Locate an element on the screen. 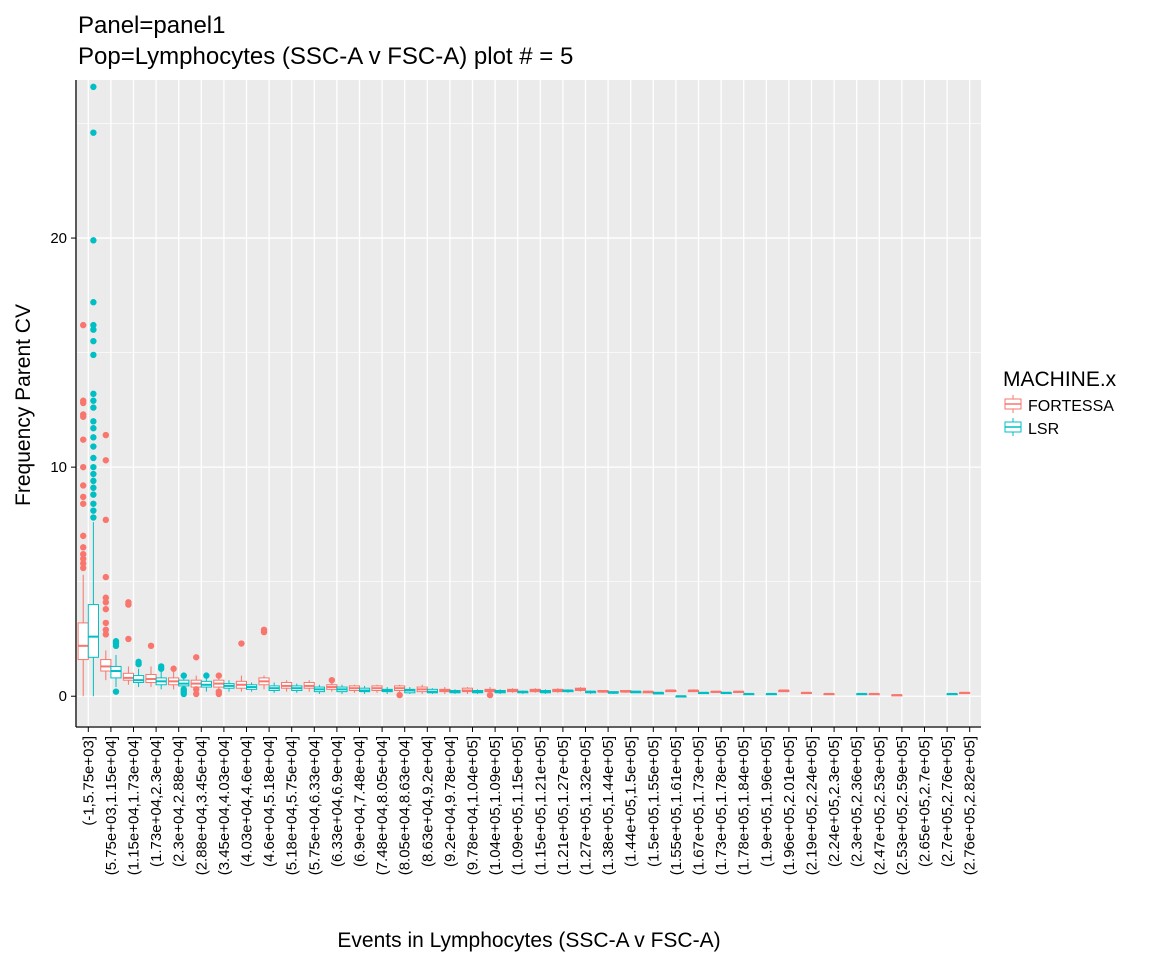 The height and width of the screenshot is (960, 1152). y-axis-title: Frequency Parent CV is located at coordinates (23, 405).